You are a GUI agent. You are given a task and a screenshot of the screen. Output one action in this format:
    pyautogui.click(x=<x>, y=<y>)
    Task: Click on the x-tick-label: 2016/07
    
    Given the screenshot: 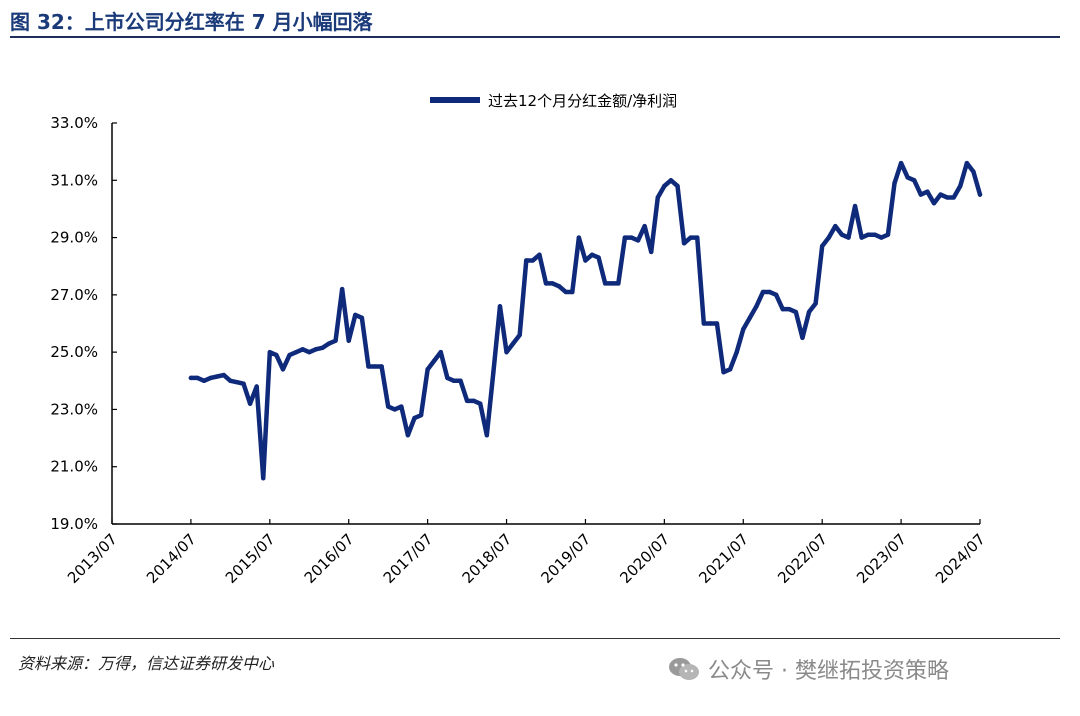 What is the action you would take?
    pyautogui.click(x=329, y=558)
    